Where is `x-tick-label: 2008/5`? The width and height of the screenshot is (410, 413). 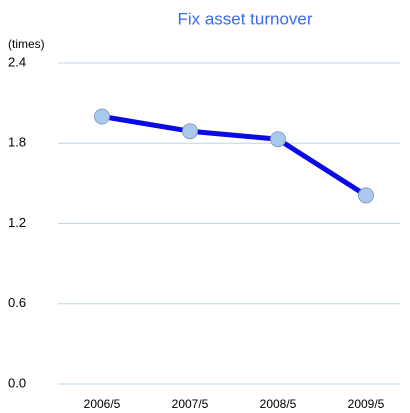
x-tick-label: 2008/5 is located at coordinates (278, 404).